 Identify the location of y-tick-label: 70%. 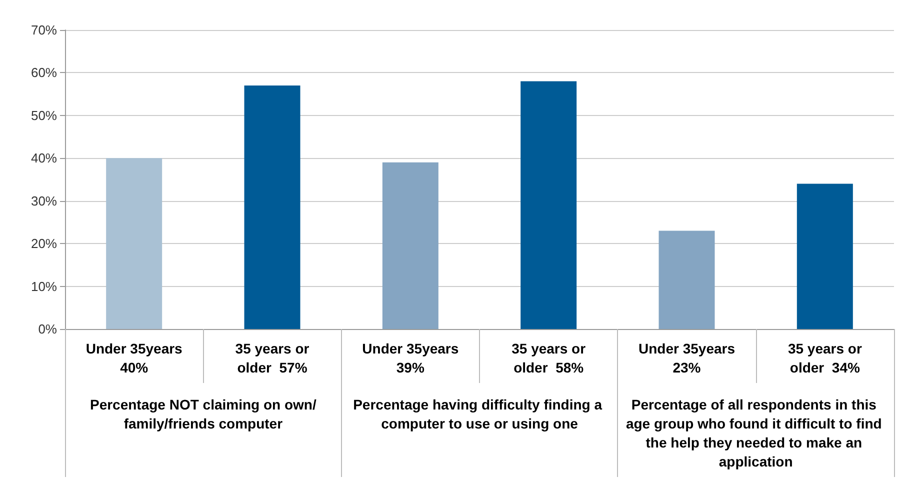
(44, 30).